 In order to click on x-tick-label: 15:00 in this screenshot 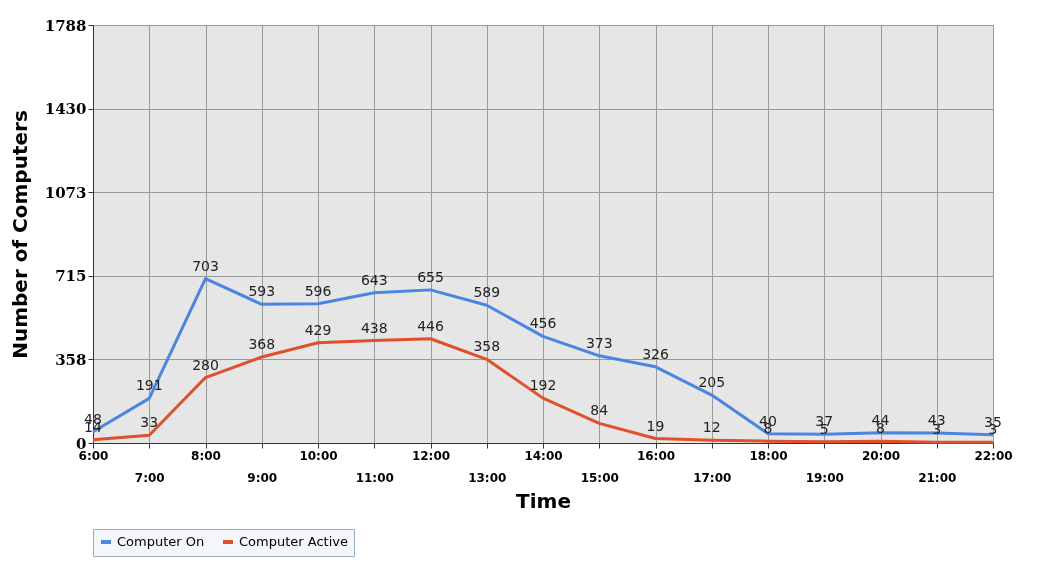, I will do `click(599, 477)`.